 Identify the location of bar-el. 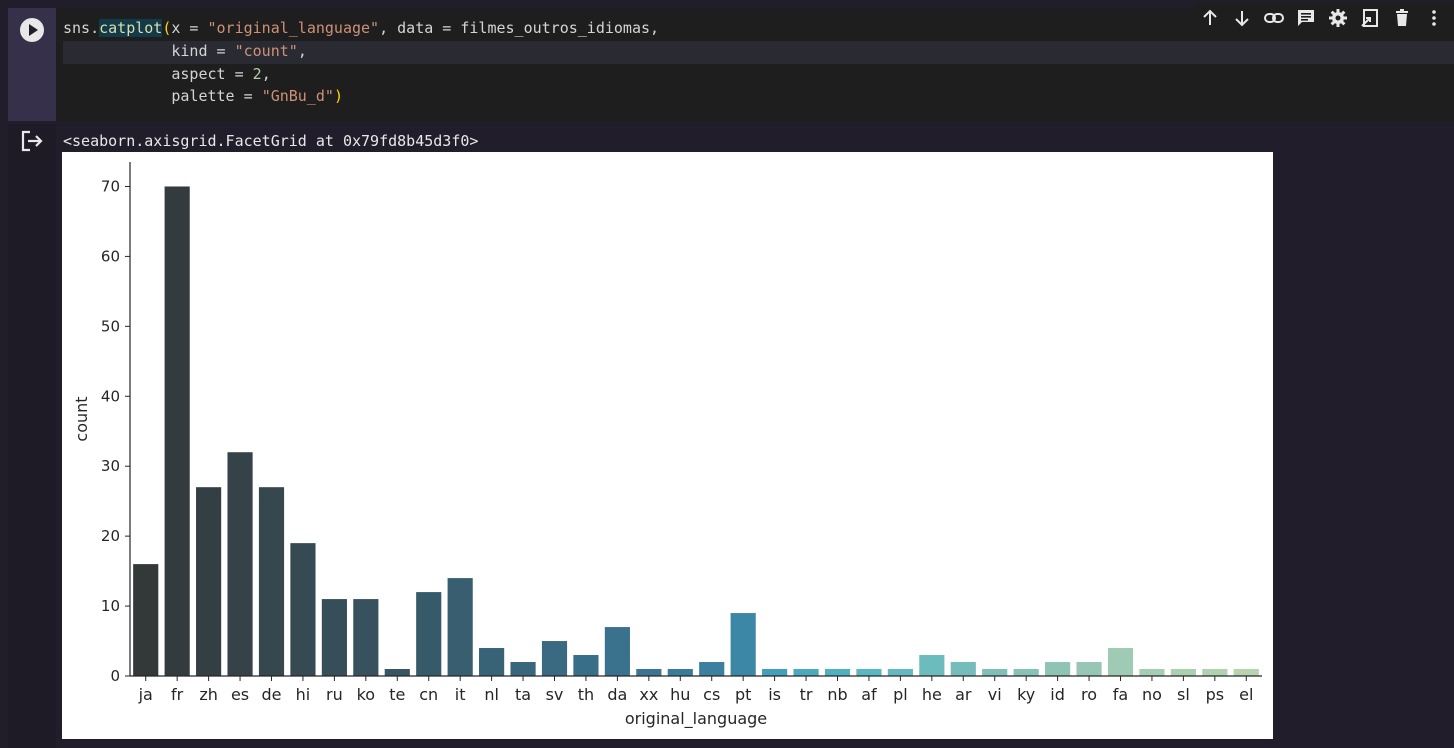
(1246, 672).